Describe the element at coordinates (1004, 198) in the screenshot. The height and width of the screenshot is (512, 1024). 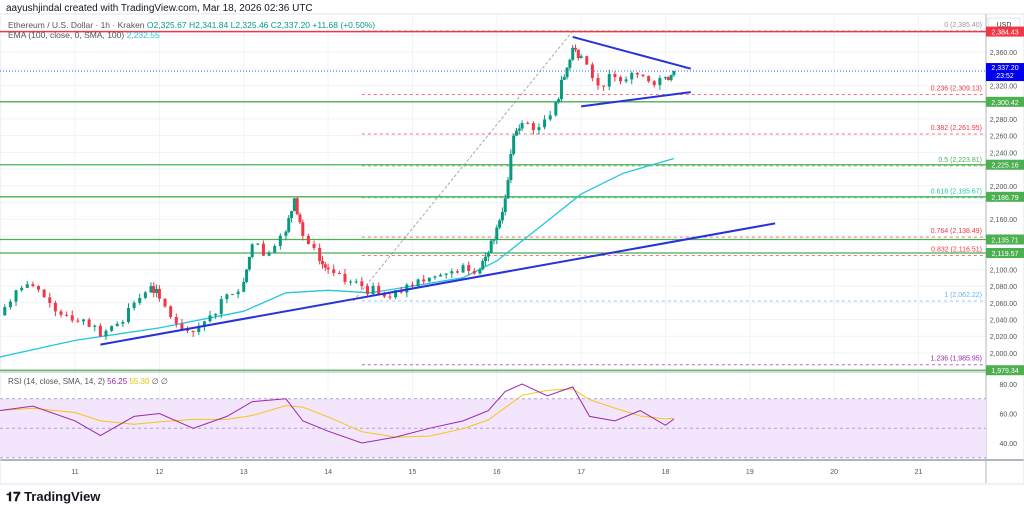
I see `price-label: 2,186.79` at that location.